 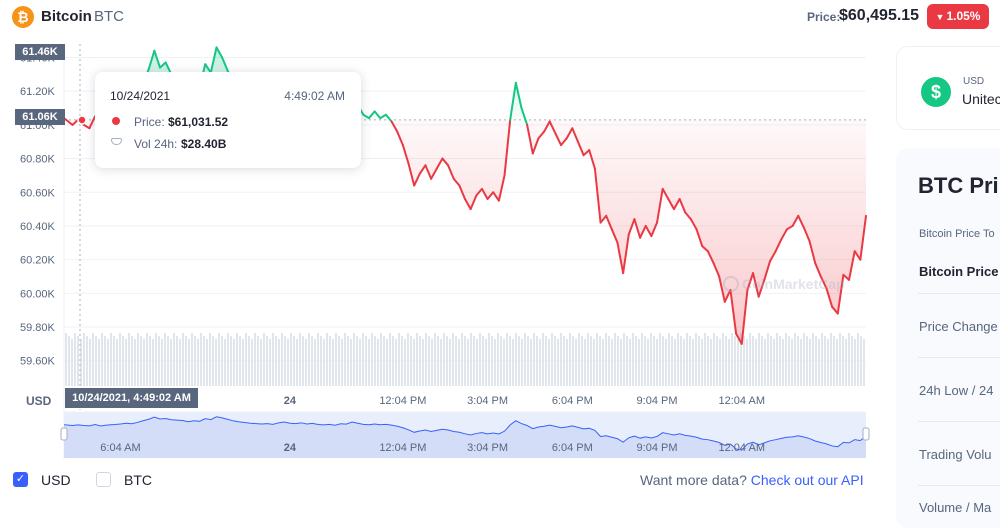 I want to click on x-tick-label: 12:04 AM, so click(x=742, y=401).